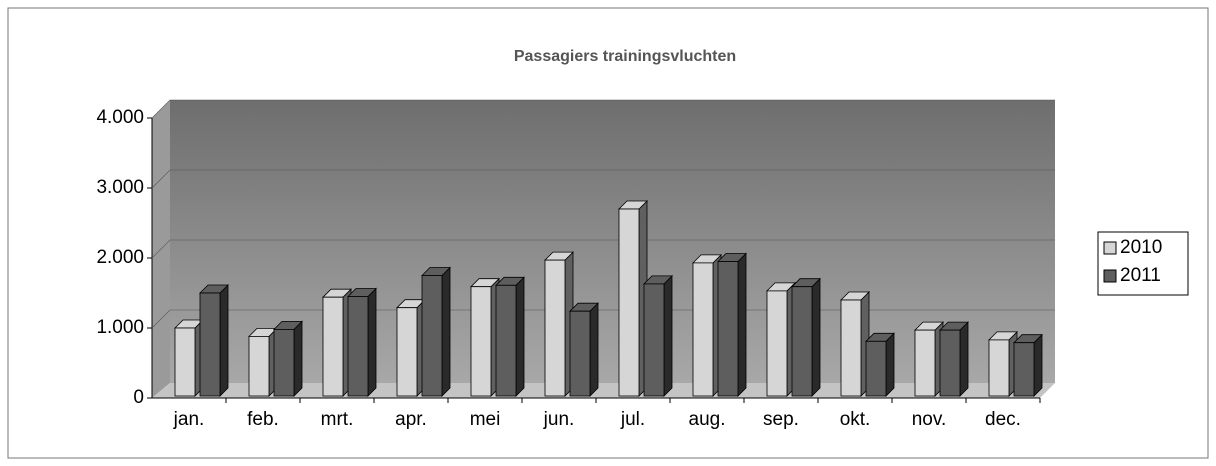 Image resolution: width=1216 pixels, height=466 pixels. Describe the element at coordinates (855, 419) in the screenshot. I see `x-tick-label: okt.` at that location.